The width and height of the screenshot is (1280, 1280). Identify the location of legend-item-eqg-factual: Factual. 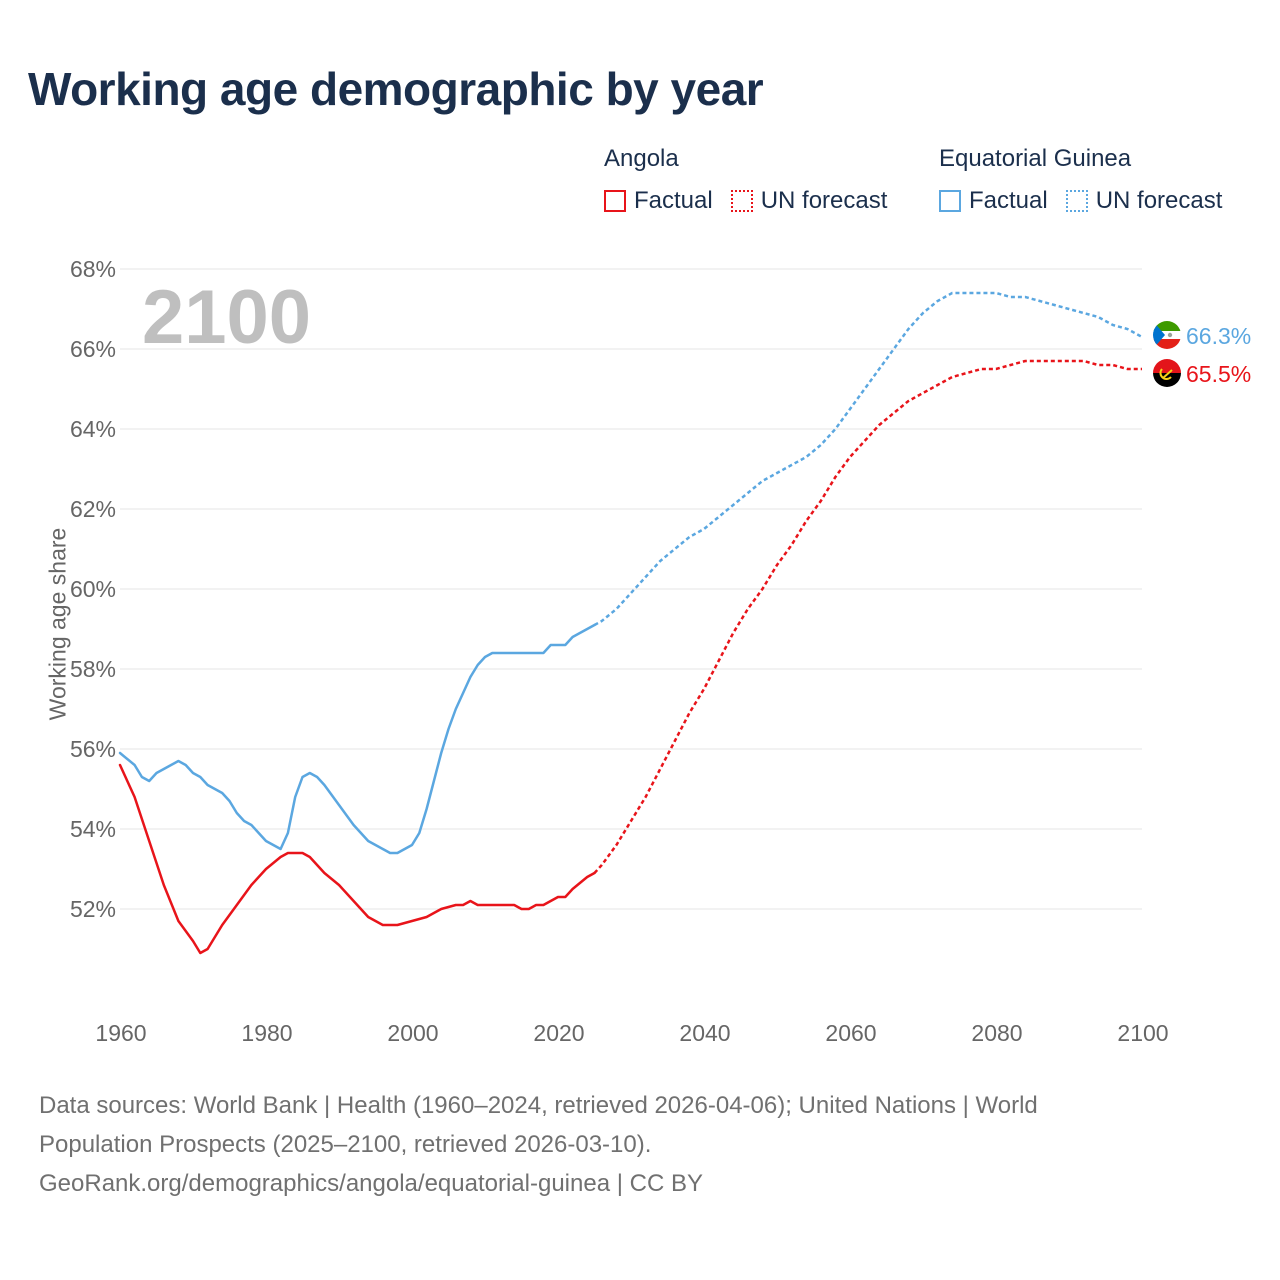
(993, 201).